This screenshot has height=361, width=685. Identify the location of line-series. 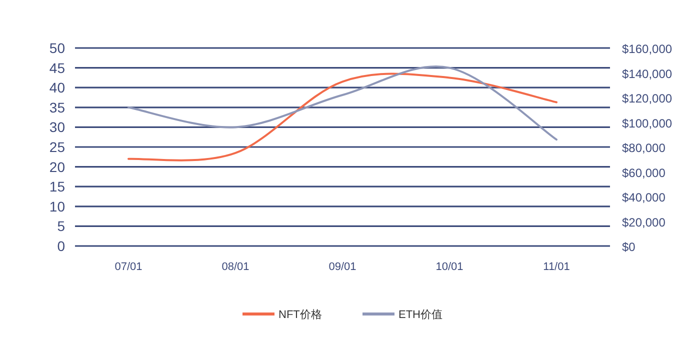
(343, 103).